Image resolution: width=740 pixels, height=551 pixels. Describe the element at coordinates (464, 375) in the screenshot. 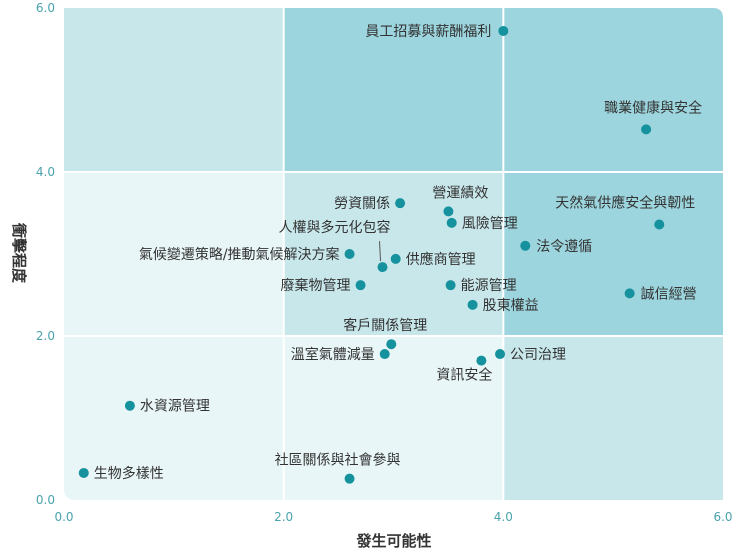

I see `data-point-label: 資訊安全` at that location.